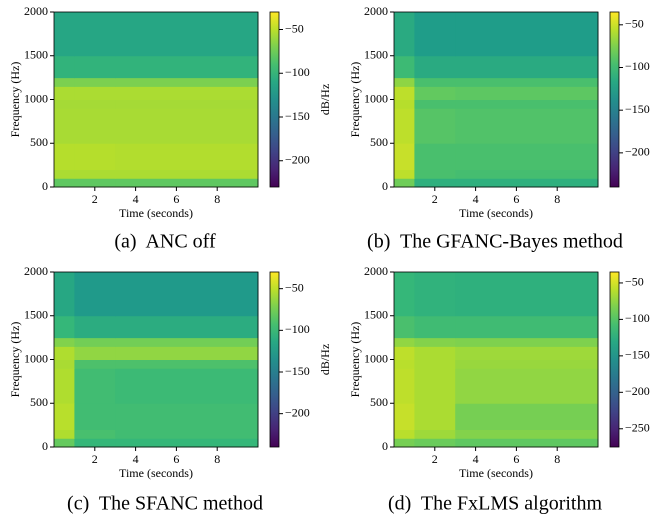 The width and height of the screenshot is (660, 518). Describe the element at coordinates (495, 242) in the screenshot. I see `caption: (b) The GFANC-Bayes method` at that location.